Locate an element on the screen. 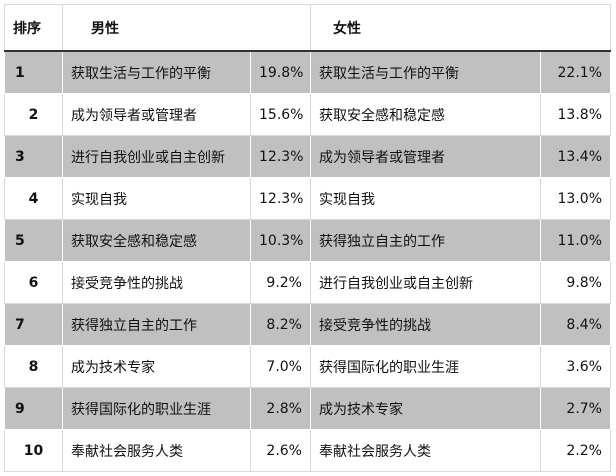  female-percent: 8.4% is located at coordinates (575, 324).